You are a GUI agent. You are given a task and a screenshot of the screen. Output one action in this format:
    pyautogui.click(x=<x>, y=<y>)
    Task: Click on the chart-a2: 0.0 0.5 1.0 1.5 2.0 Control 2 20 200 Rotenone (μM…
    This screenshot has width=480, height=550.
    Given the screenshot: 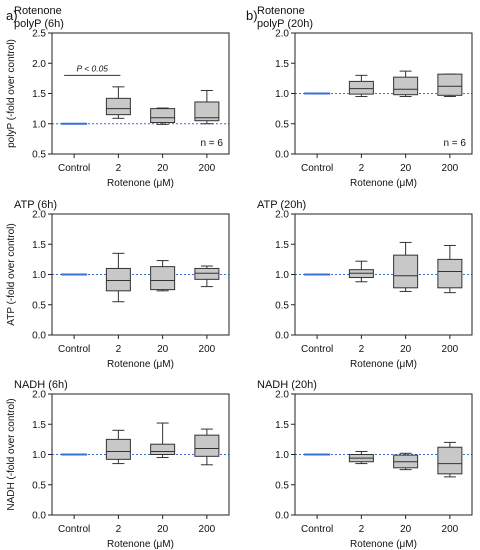 What is the action you would take?
    pyautogui.click(x=118, y=284)
    